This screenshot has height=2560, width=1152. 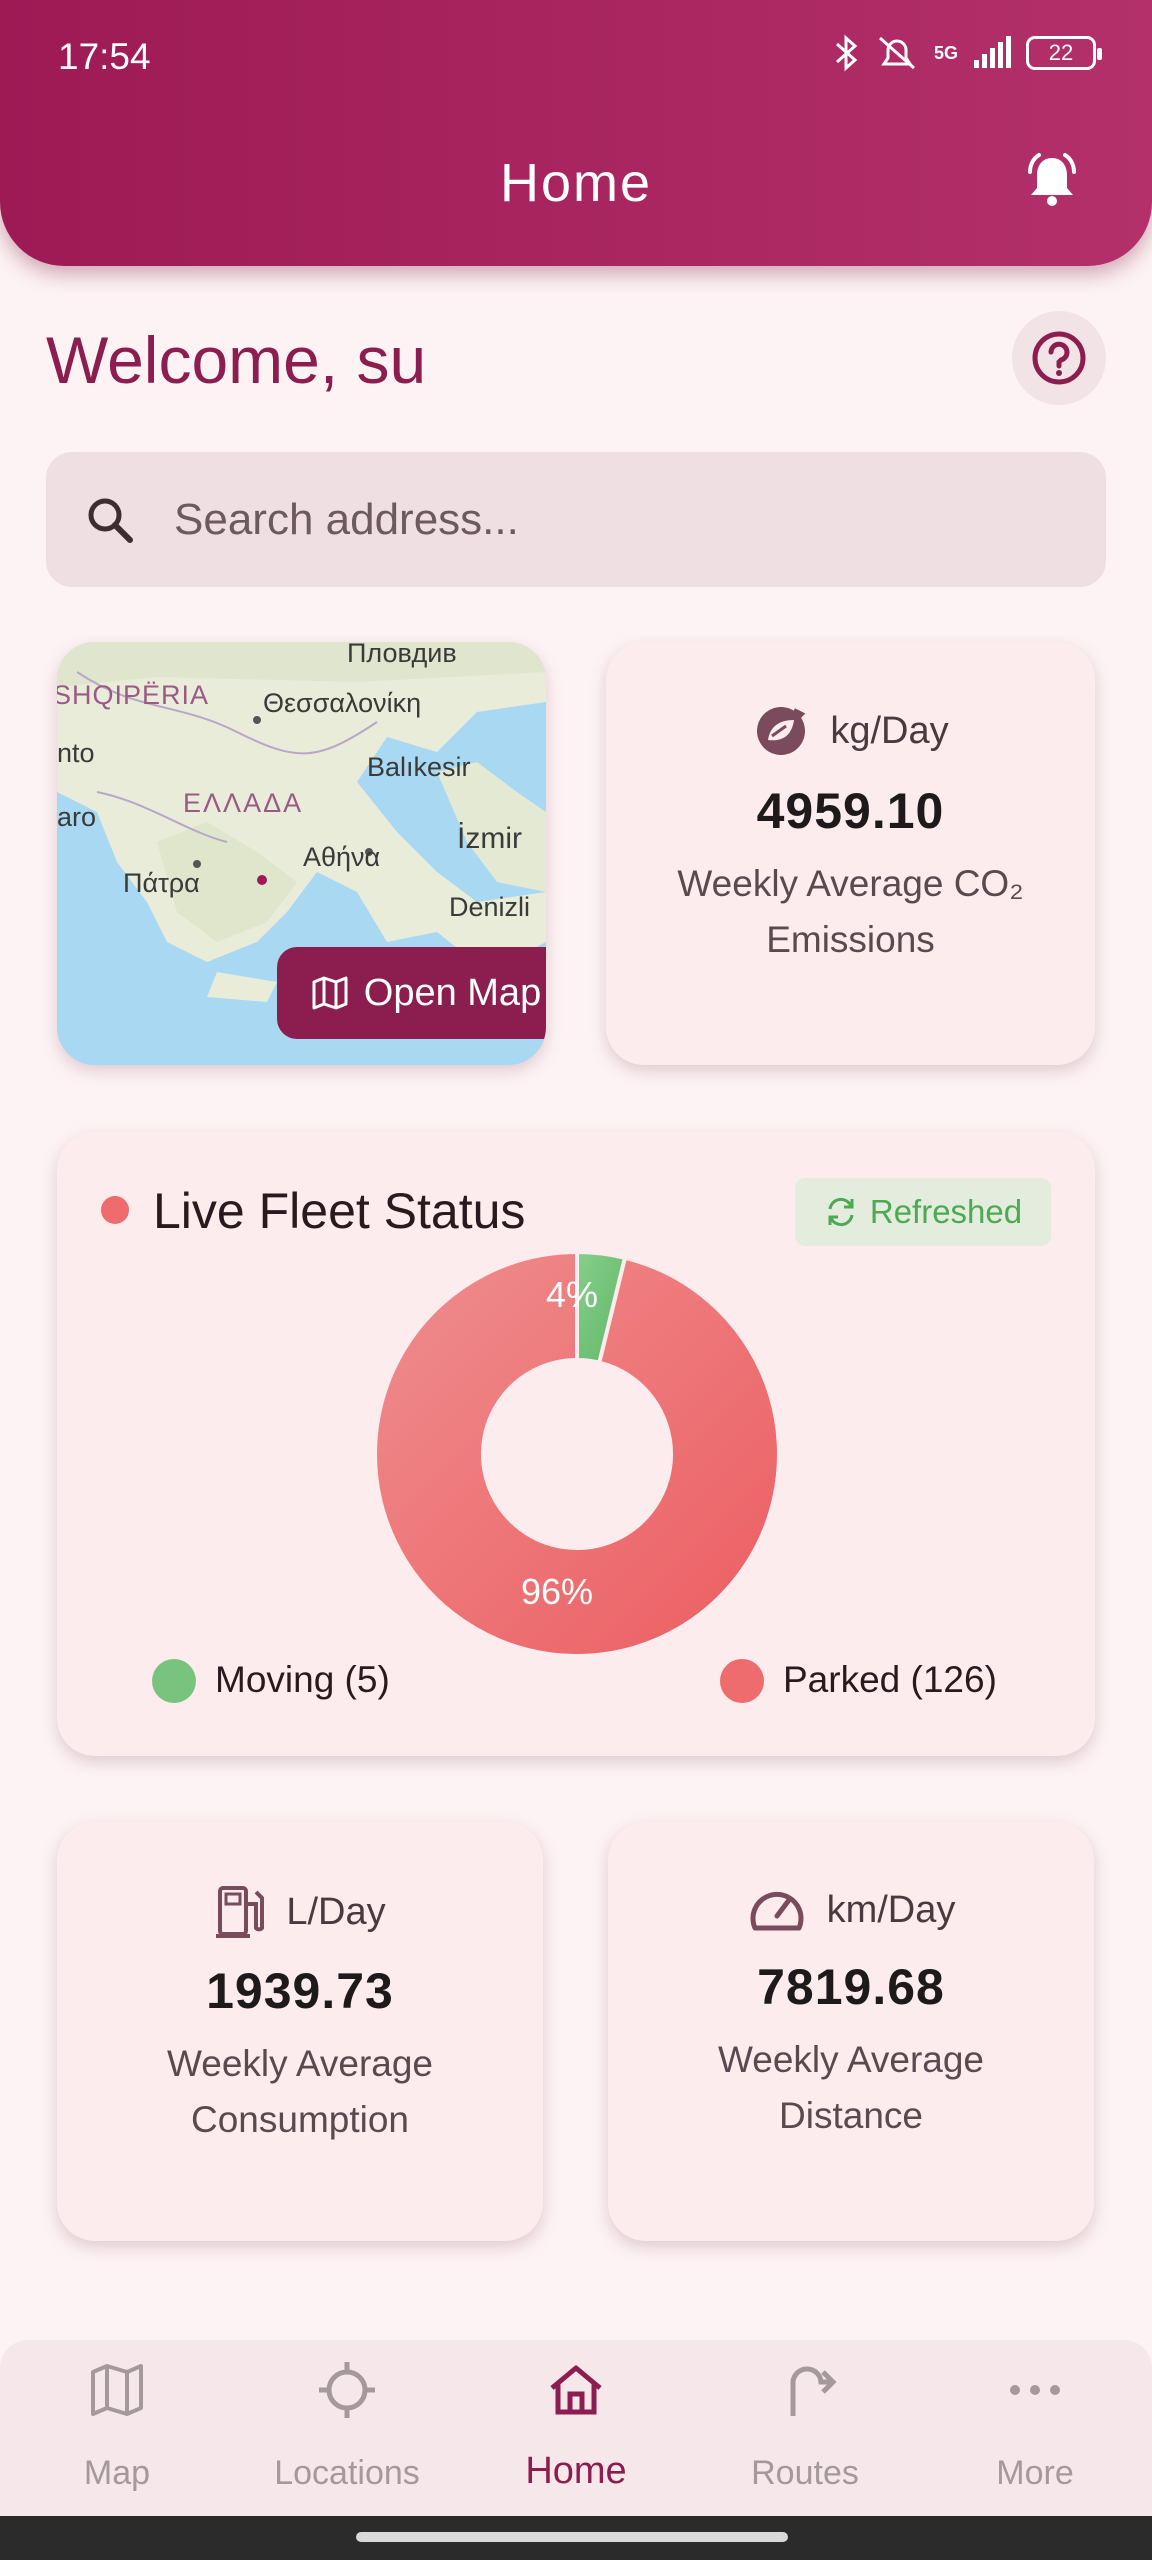 I want to click on fuel-value: 1939.73, so click(x=300, y=1991).